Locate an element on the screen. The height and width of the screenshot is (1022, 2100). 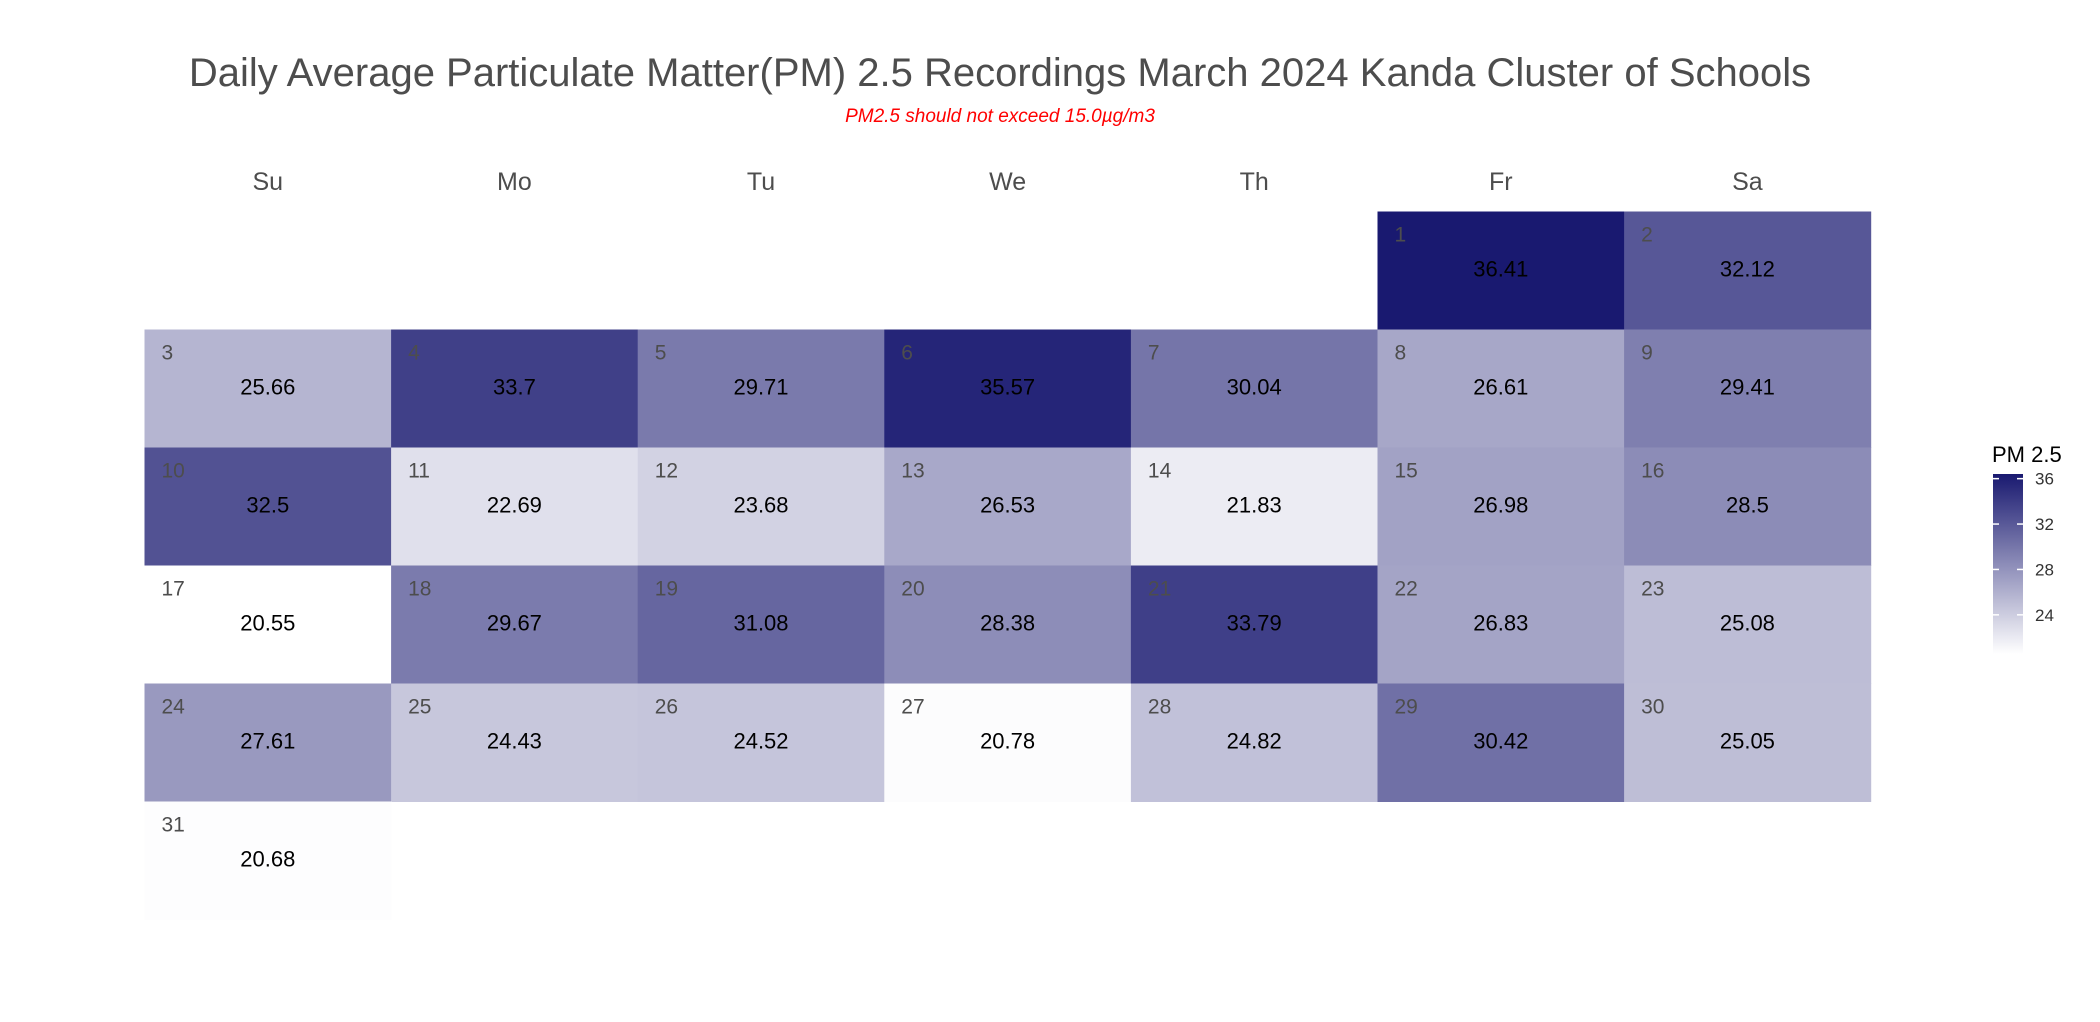
pm25-value-label: 29.67 is located at coordinates (514, 623).